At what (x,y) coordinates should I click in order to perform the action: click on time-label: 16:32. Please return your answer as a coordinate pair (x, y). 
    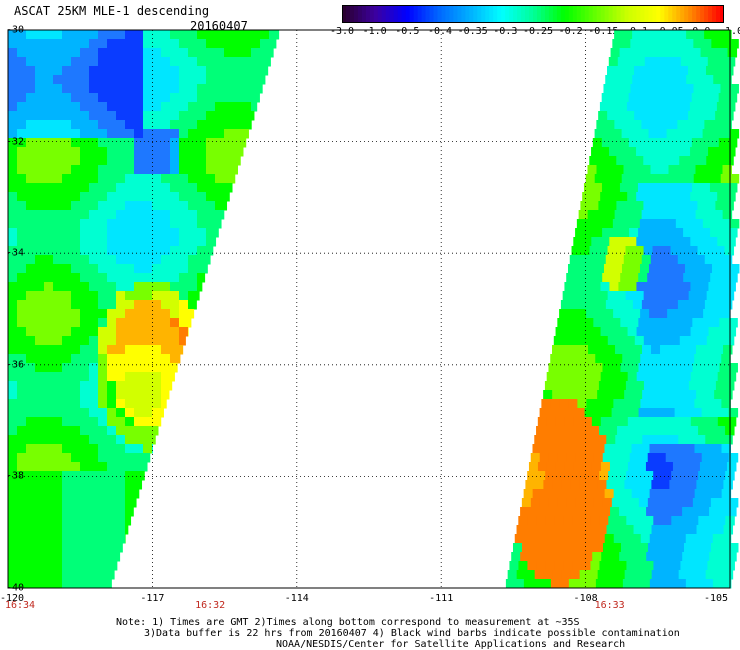
    Looking at the image, I should click on (210, 605).